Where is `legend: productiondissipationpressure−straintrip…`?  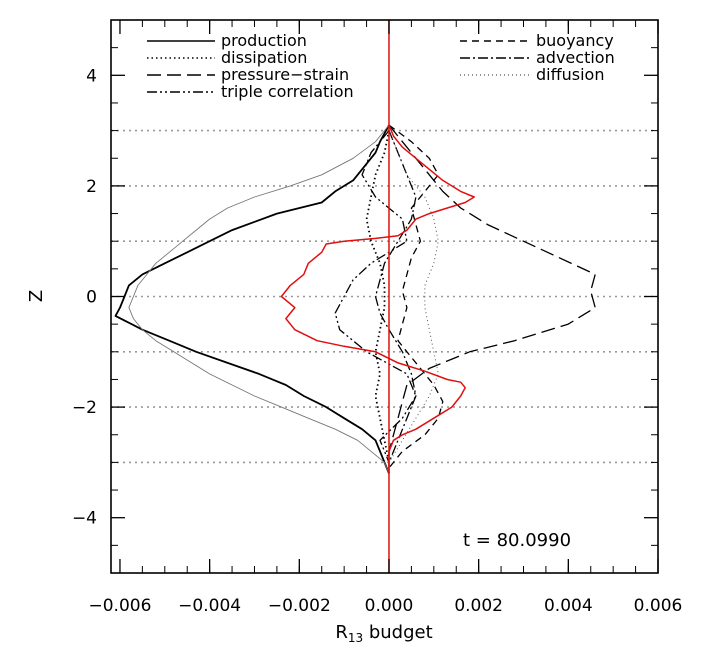
legend: productiondissipationpressure−straintrip… is located at coordinates (381, 66).